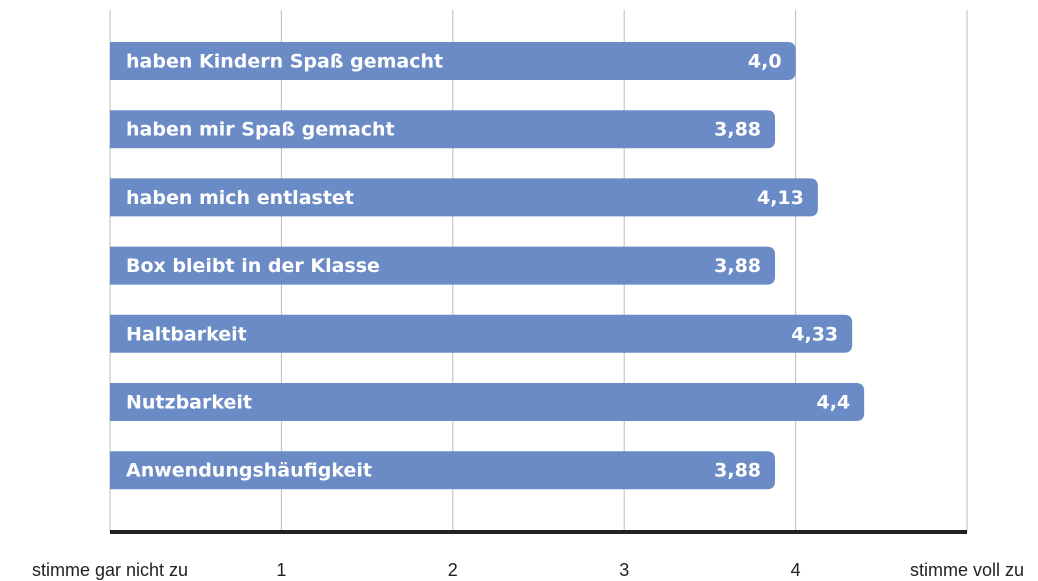 This screenshot has width=1038, height=581. I want to click on x-tick-label: stimme gar nicht zu, so click(110, 570).